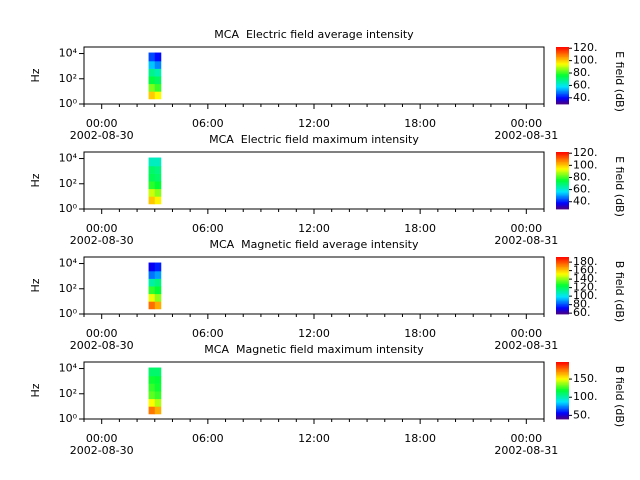 The height and width of the screenshot is (480, 640). Describe the element at coordinates (582, 201) in the screenshot. I see `colorbar-tick-label: 40.` at that location.